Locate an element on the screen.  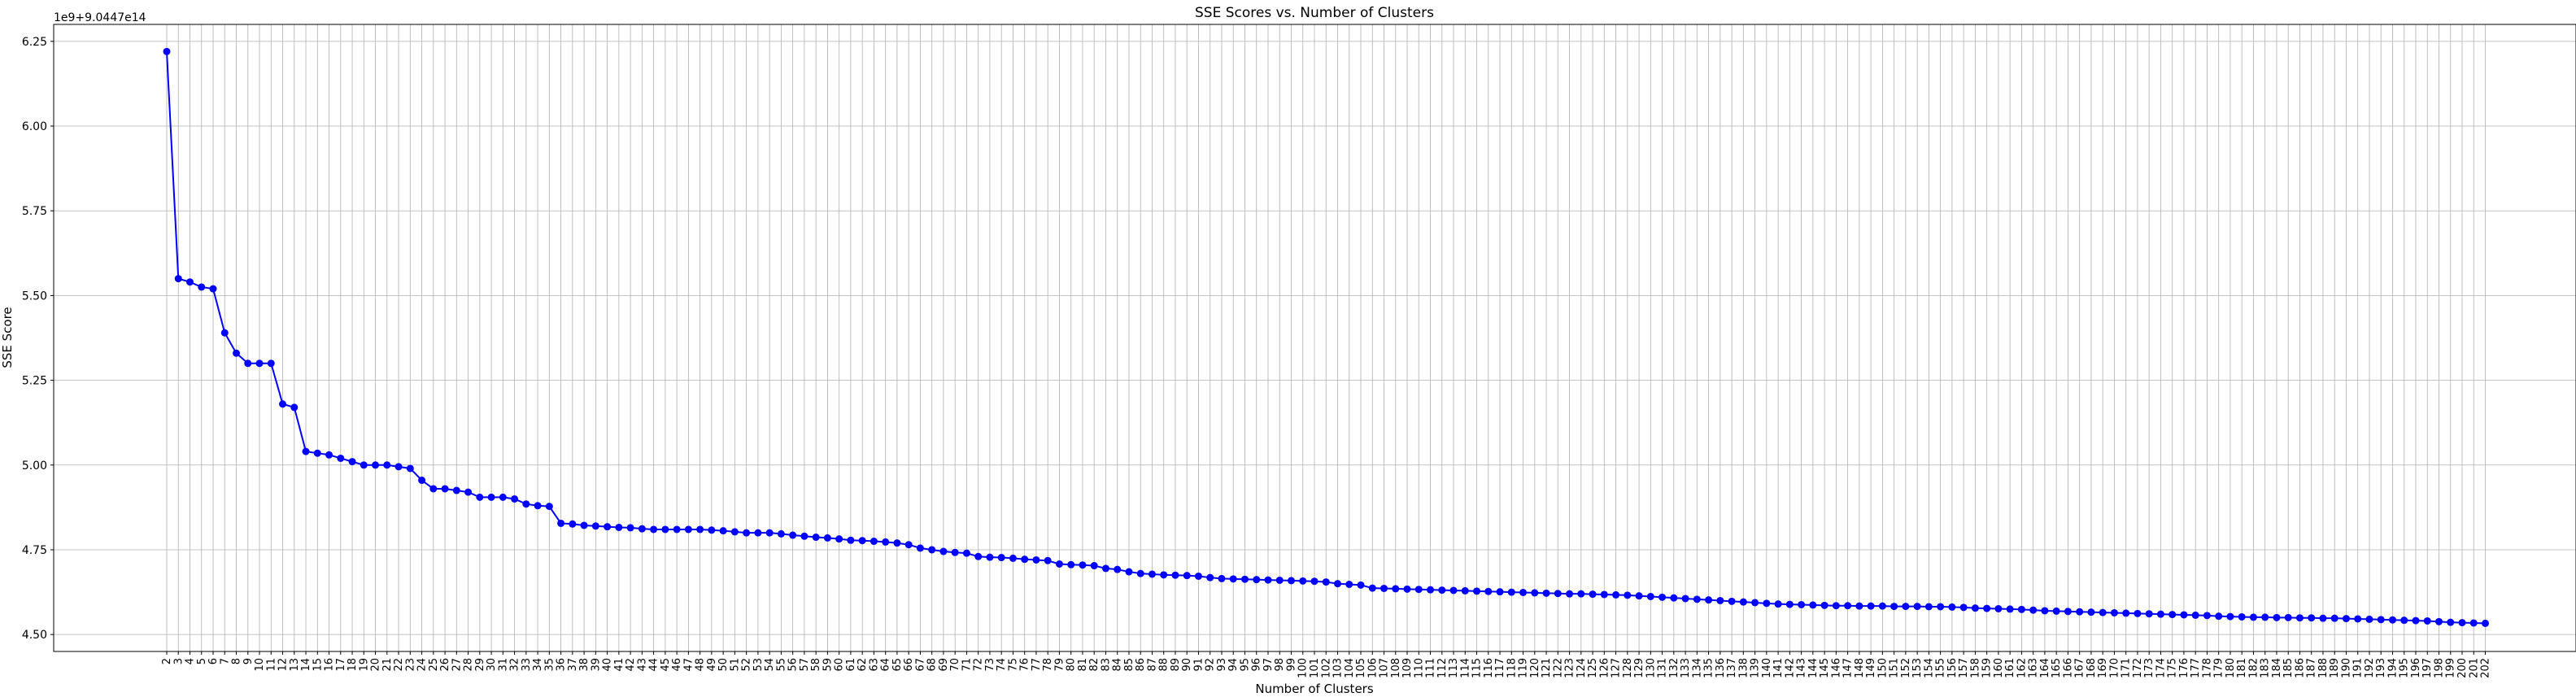
x-tick-label: 186 is located at coordinates (2300, 668).